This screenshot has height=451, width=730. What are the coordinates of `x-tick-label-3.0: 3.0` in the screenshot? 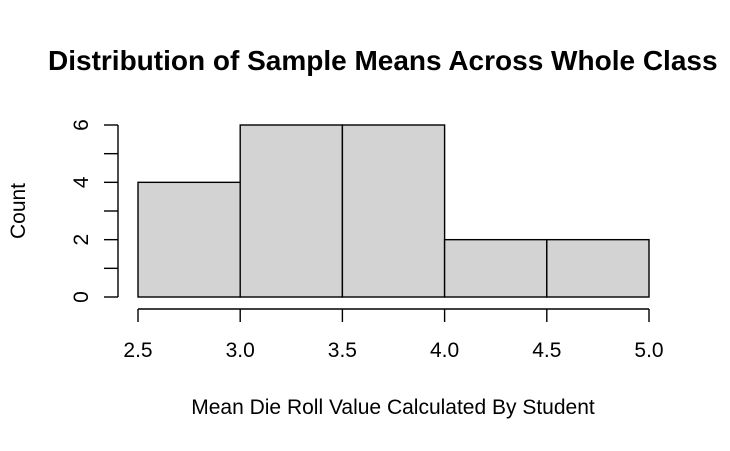 It's located at (240, 350).